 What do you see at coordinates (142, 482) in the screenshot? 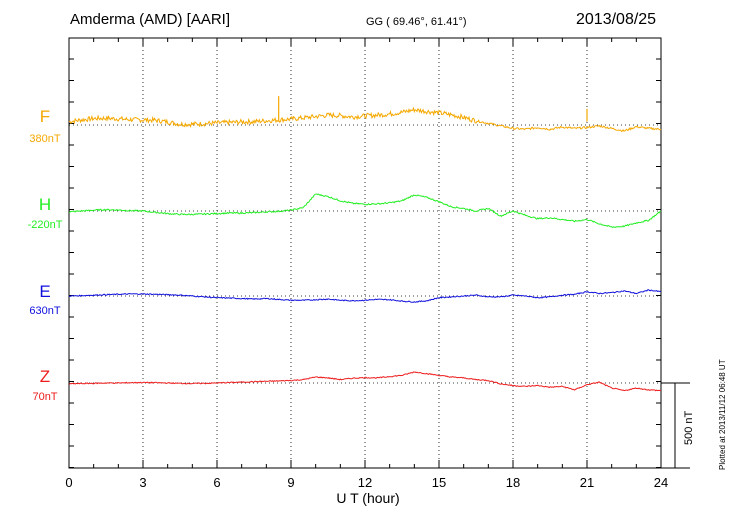
I see `x-tick-label: 3` at bounding box center [142, 482].